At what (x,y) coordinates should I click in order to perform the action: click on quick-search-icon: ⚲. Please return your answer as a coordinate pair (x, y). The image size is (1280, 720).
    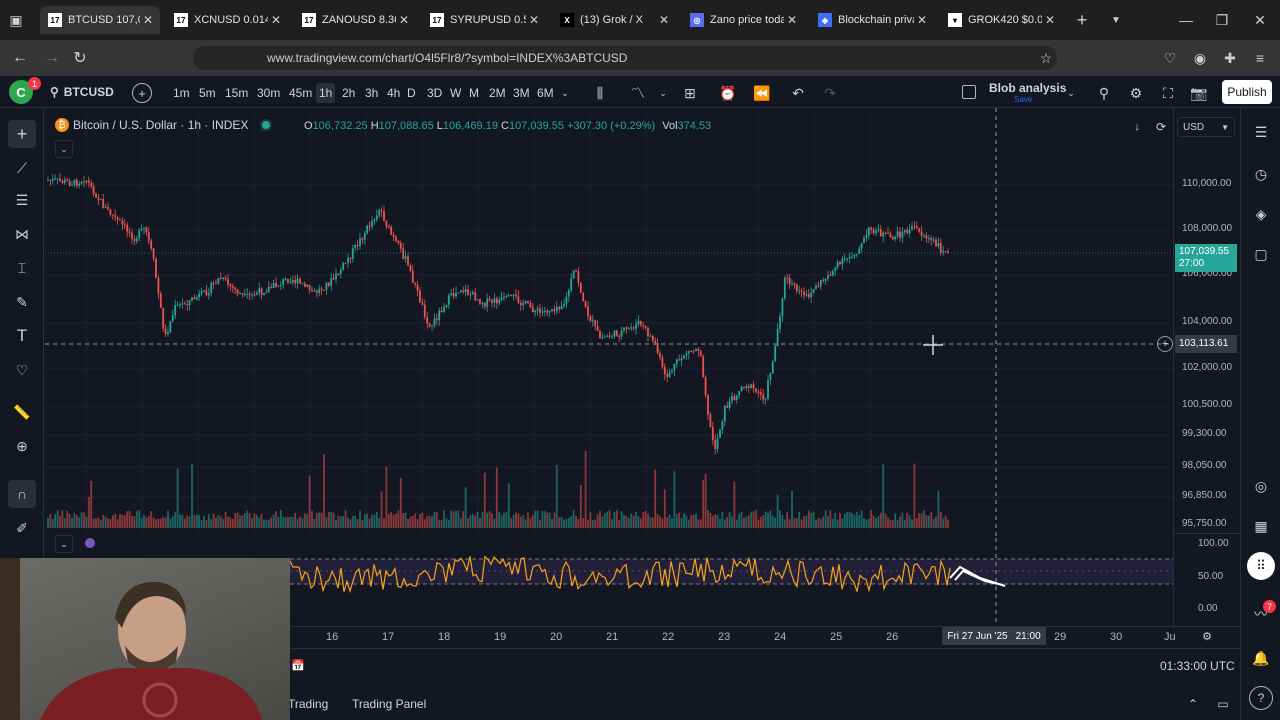
    Looking at the image, I should click on (1104, 92).